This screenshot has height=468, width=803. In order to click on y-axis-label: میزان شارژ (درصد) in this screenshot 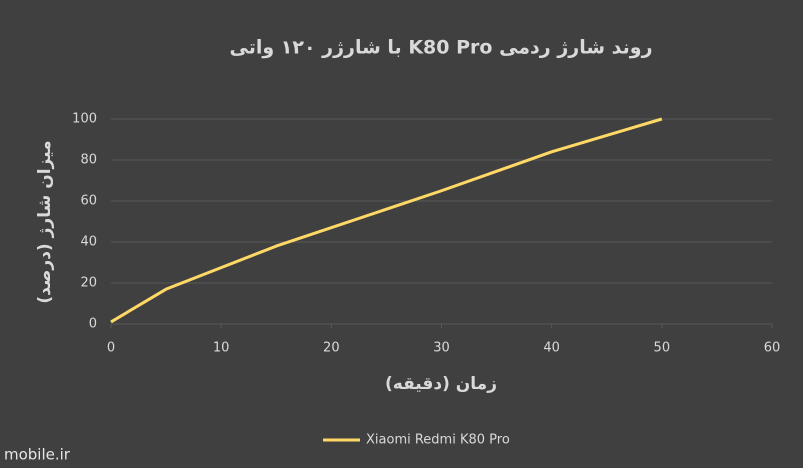, I will do `click(45, 221)`.